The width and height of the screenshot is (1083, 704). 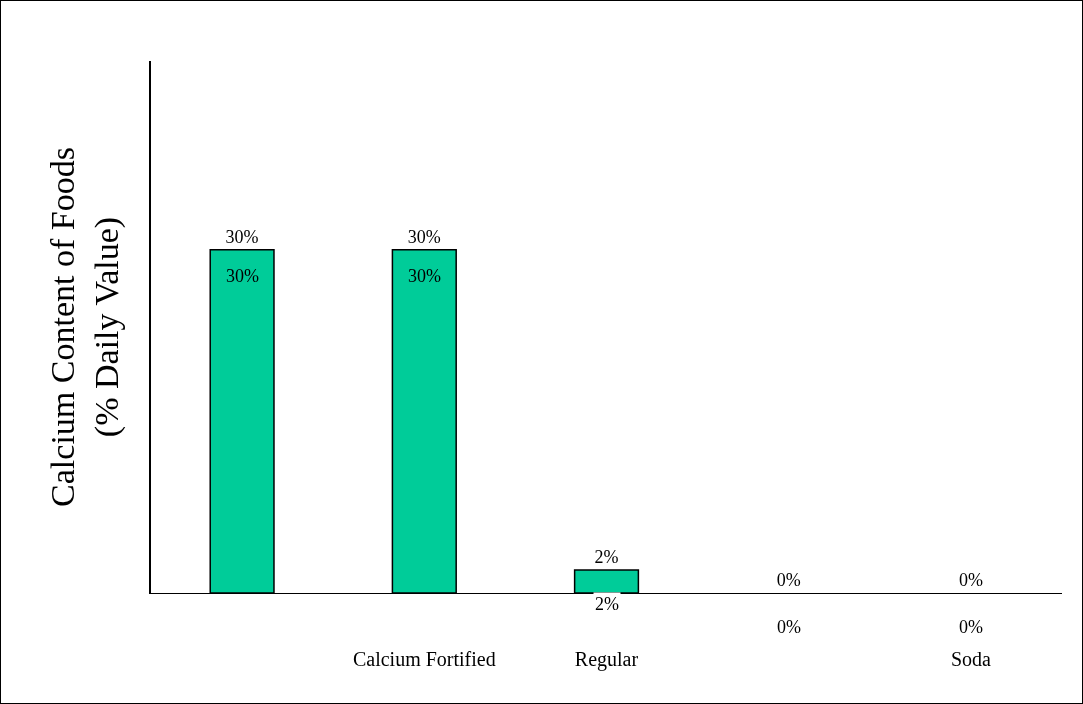 I want to click on data-label: 2%, so click(x=606, y=557).